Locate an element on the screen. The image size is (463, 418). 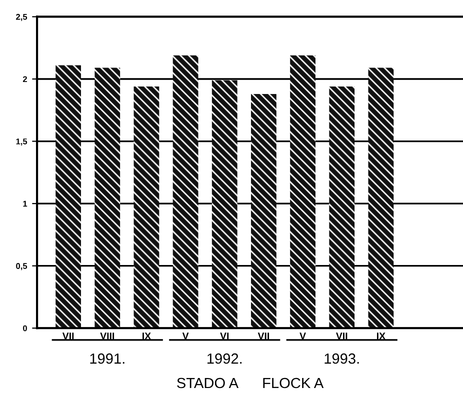
y-tick-label: 2,5 is located at coordinates (22, 18).